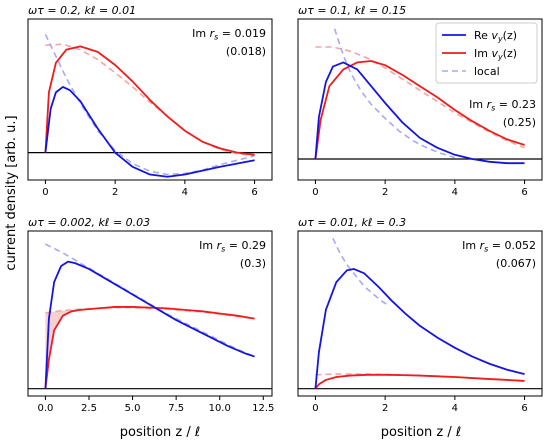 The image size is (550, 442). Describe the element at coordinates (495, 54) in the screenshot. I see `legend-label-im: Im vy(z)` at that location.